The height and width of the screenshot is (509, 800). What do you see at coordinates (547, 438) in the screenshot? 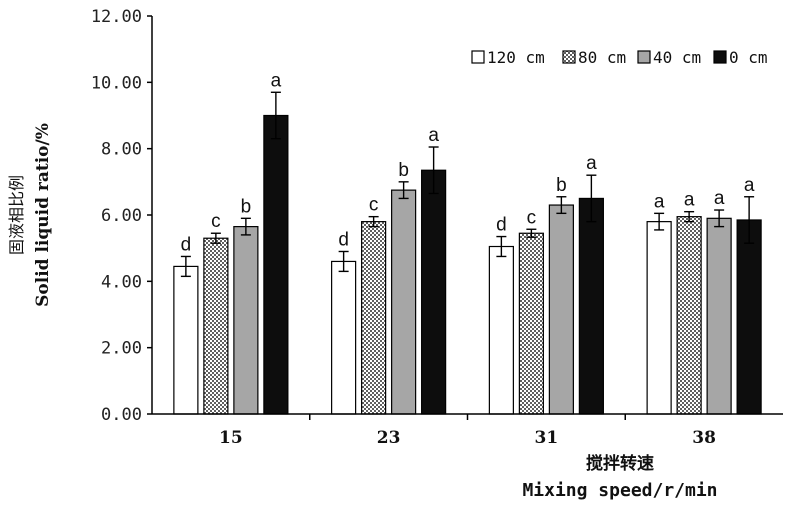
I see `x-tick-label: 31` at bounding box center [547, 438].